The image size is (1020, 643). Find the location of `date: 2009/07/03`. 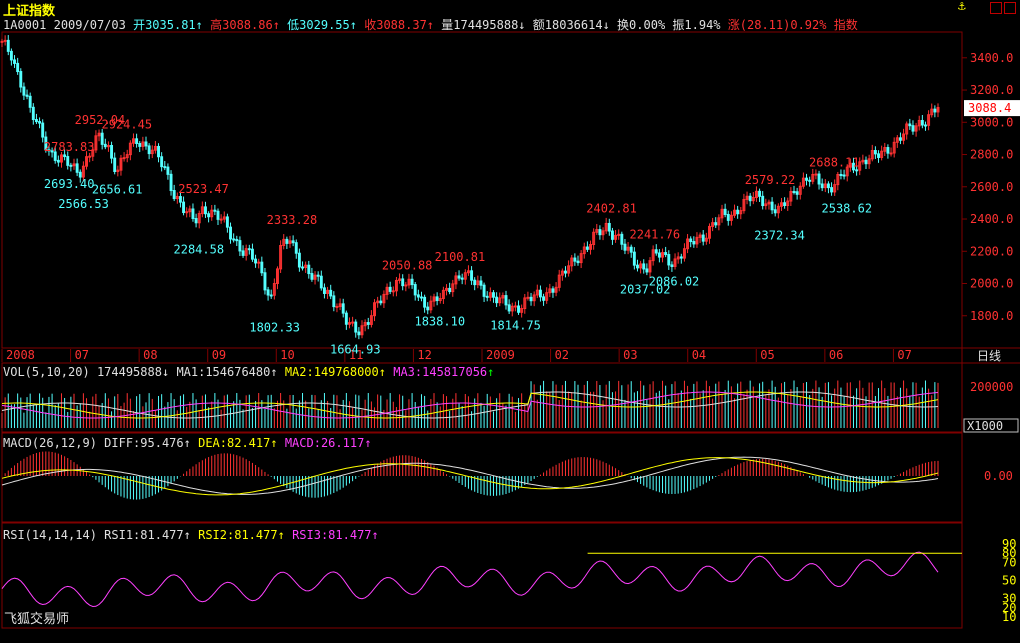

date: 2009/07/03 is located at coordinates (89, 25).